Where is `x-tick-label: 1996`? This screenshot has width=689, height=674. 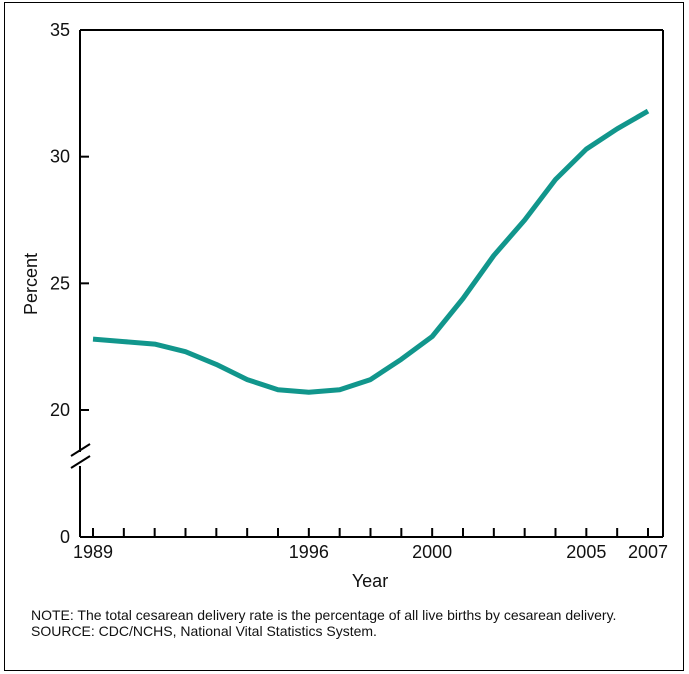 x-tick-label: 1996 is located at coordinates (309, 552).